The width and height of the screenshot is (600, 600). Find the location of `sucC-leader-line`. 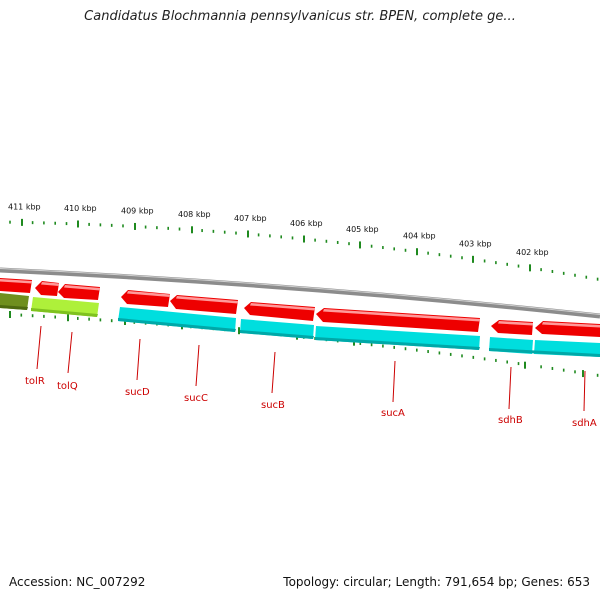

sucC-leader-line is located at coordinates (197, 365).